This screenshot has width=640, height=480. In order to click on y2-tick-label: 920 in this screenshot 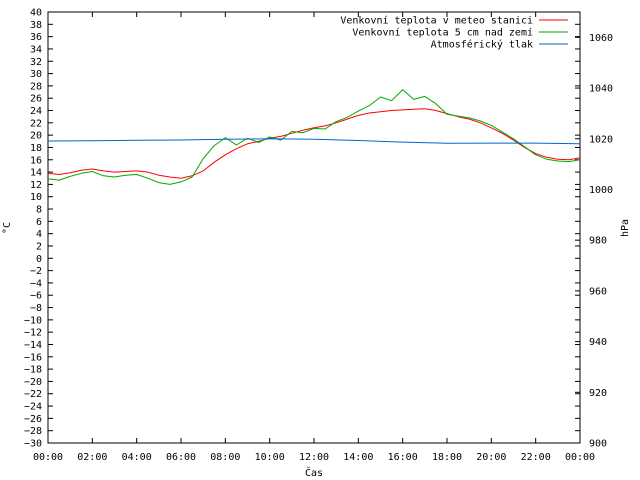, I will do `click(598, 393)`.